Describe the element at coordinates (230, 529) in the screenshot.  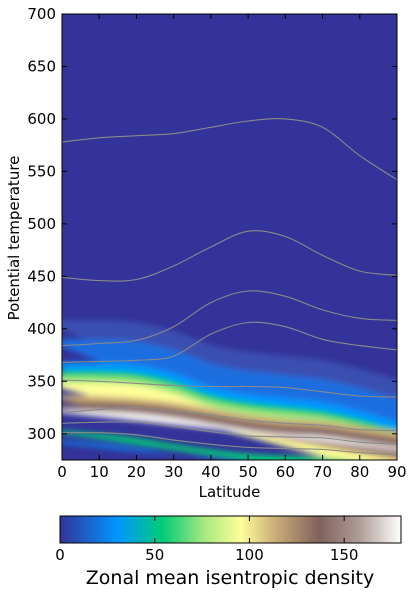
I see `colorbar-gradient` at that location.